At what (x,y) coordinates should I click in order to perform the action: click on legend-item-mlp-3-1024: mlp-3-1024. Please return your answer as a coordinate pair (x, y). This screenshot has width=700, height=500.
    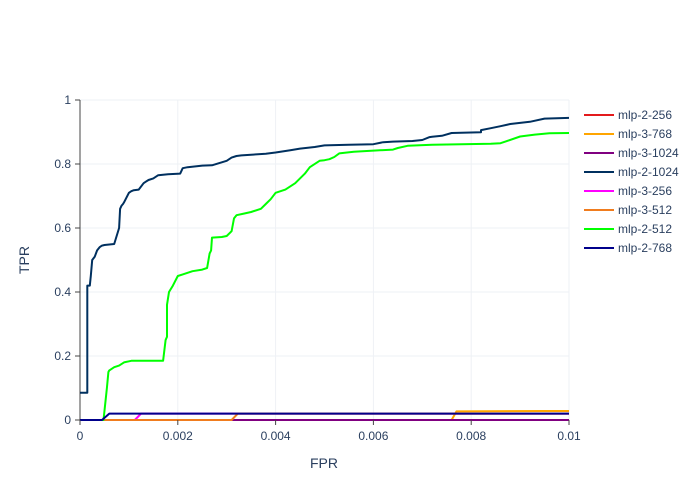
    Looking at the image, I should click on (631, 153).